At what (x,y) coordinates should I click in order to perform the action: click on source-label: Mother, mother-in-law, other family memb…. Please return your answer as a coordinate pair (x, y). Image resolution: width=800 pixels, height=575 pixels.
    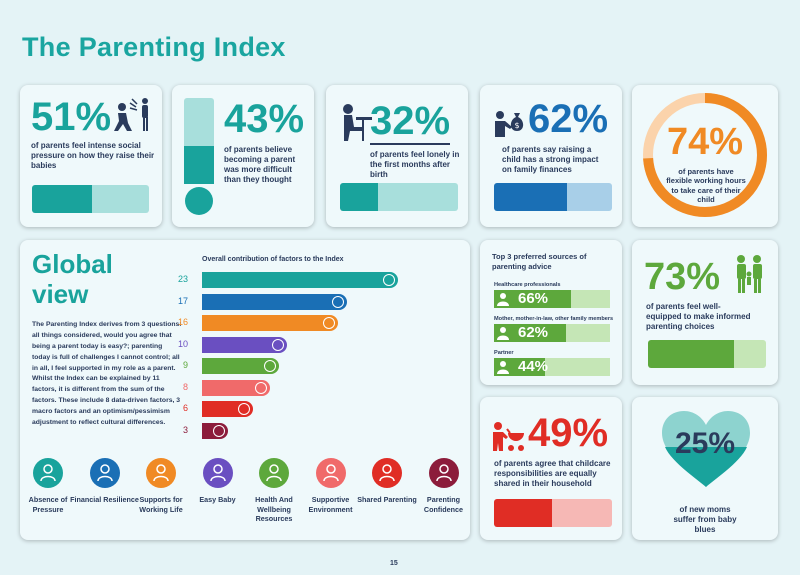
    Looking at the image, I should click on (554, 319).